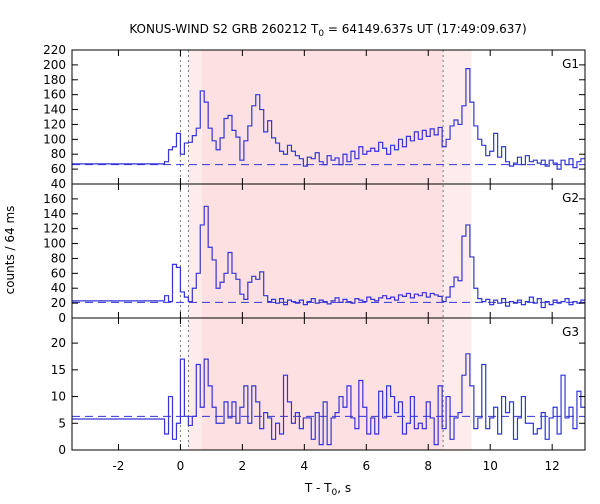 This screenshot has height=504, width=600. Describe the element at coordinates (428, 466) in the screenshot. I see `x-tick-label: 8` at that location.